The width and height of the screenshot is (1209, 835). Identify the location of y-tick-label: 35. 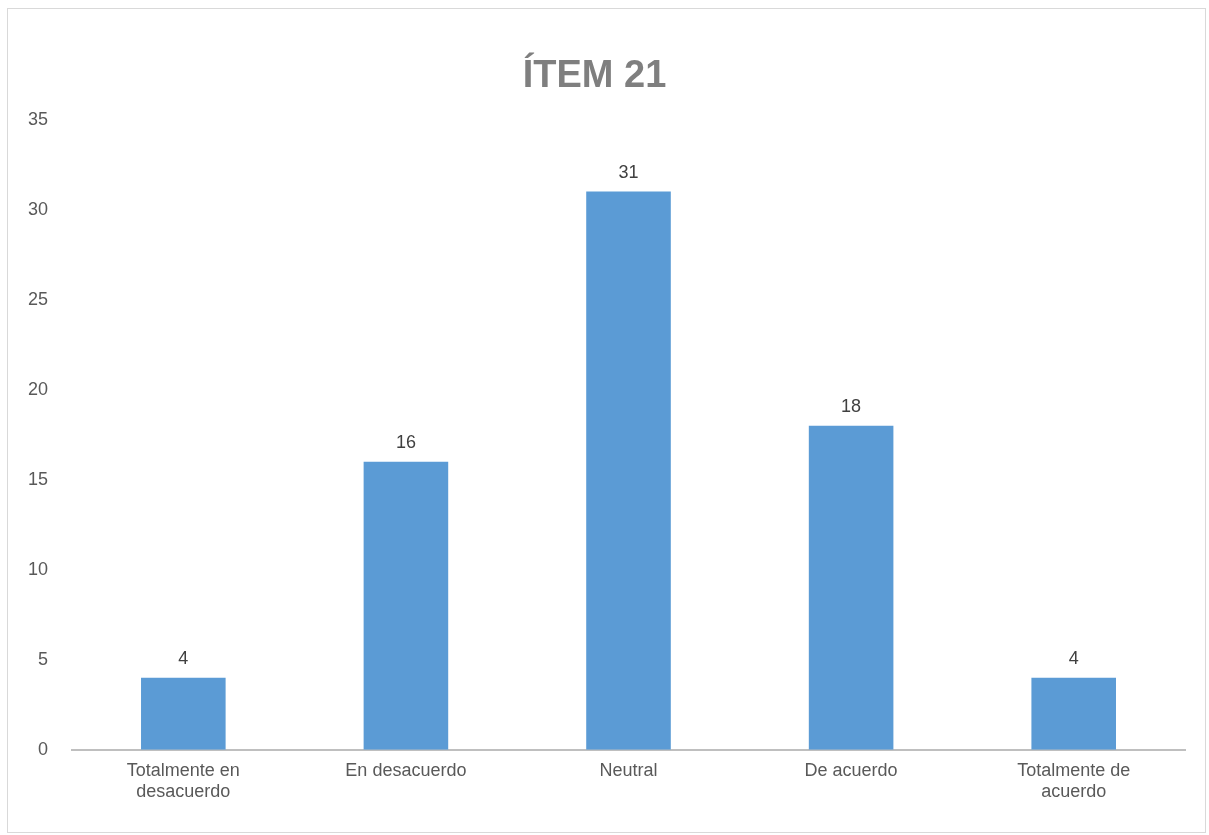
(38, 118).